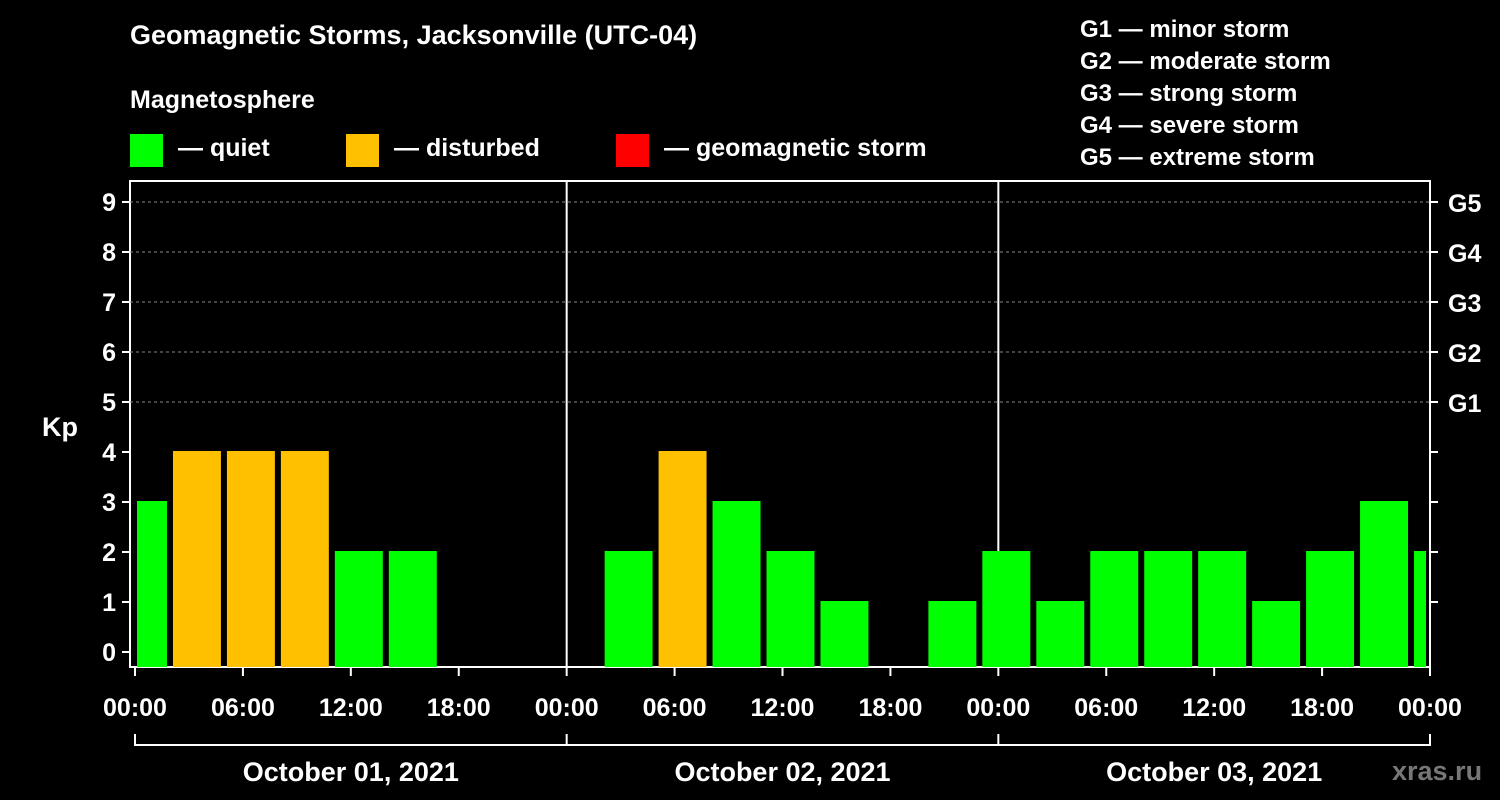 The height and width of the screenshot is (800, 1500). I want to click on y-tick-label: 2, so click(109, 553).